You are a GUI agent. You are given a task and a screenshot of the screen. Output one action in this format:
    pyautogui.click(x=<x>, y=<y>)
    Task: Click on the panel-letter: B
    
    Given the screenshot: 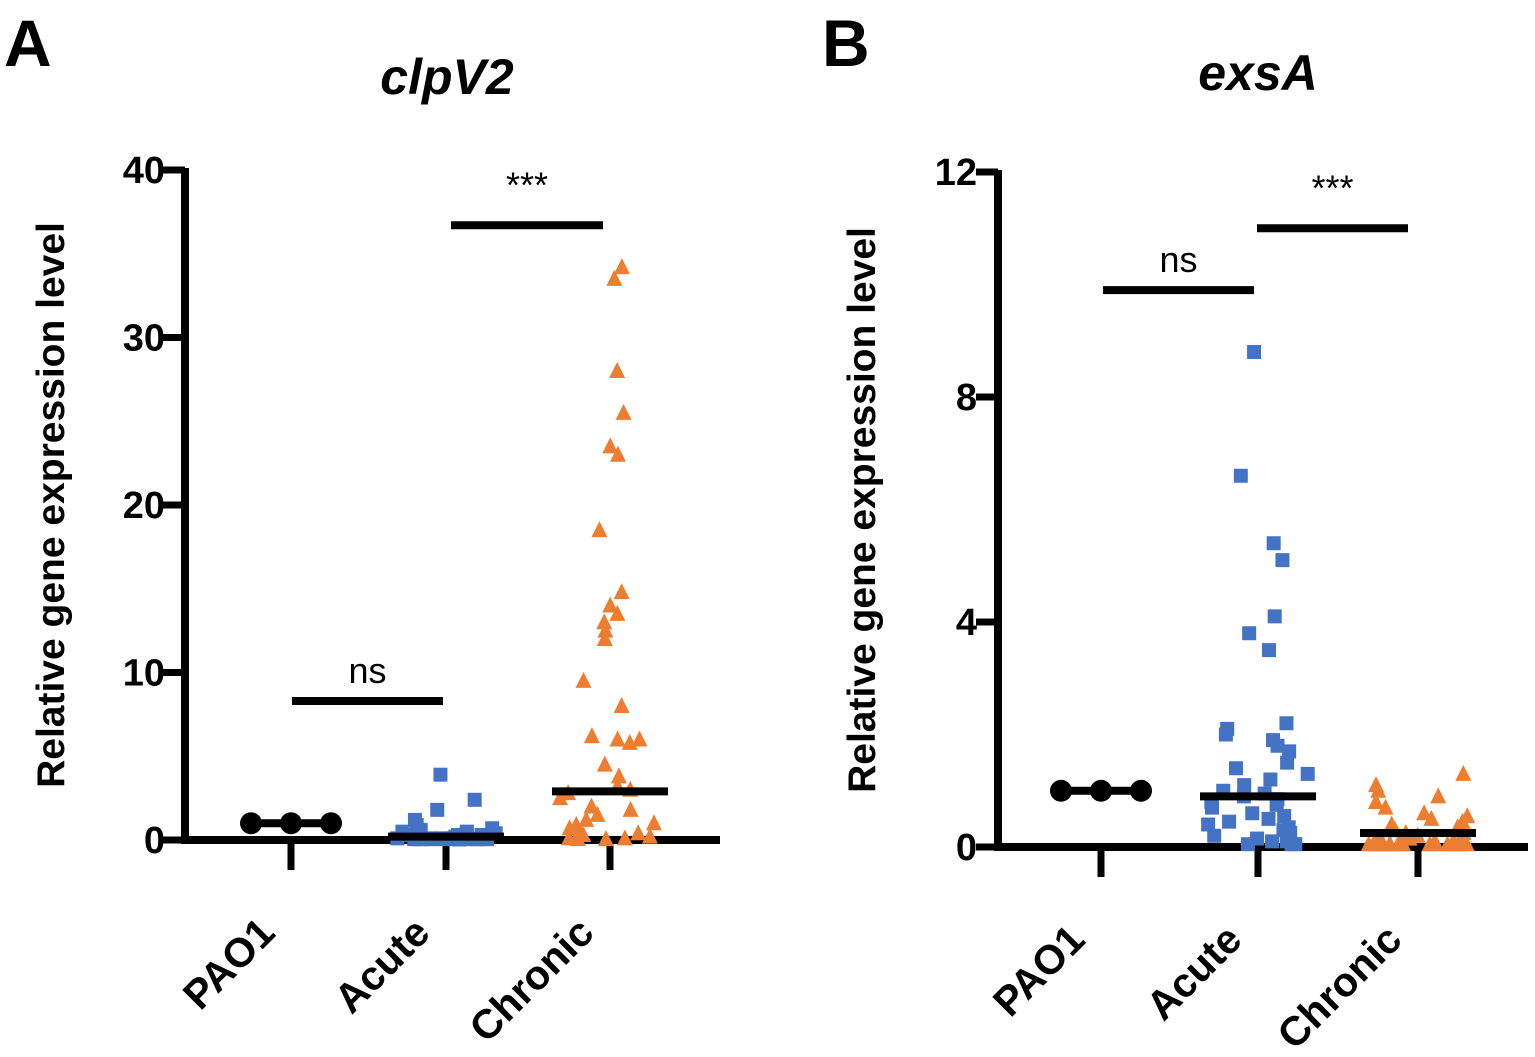 What is the action you would take?
    pyautogui.click(x=846, y=43)
    